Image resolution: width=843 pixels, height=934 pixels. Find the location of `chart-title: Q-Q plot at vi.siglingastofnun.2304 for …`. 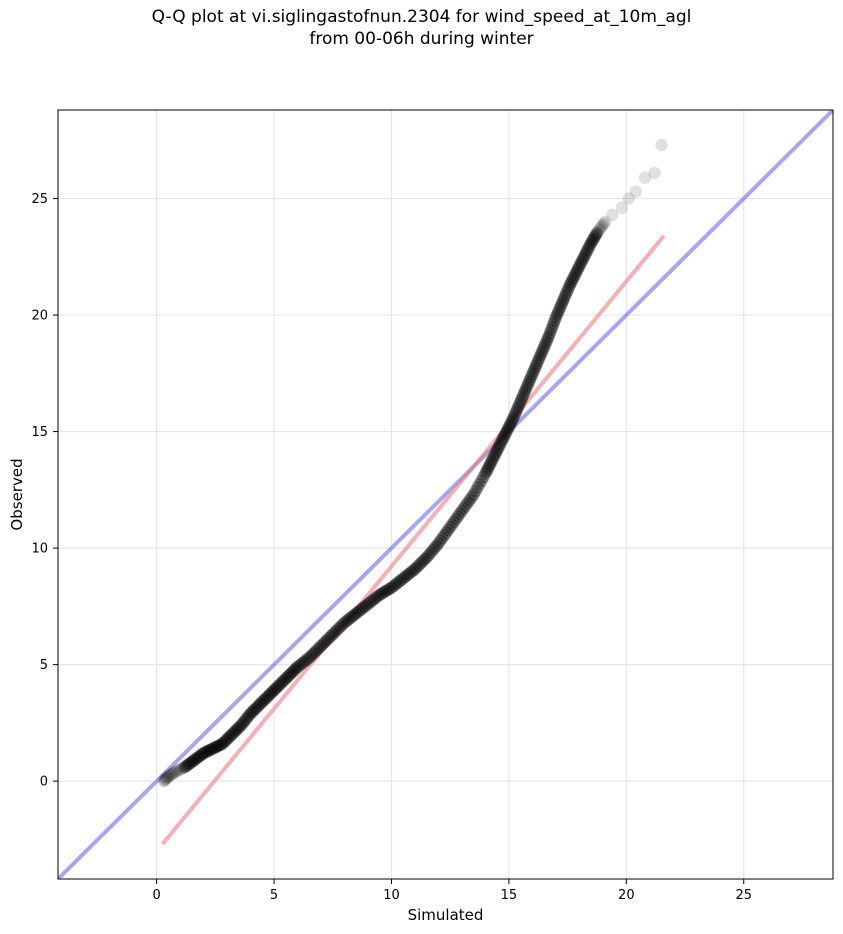

chart-title: Q-Q plot at vi.siglingastofnun.2304 for … is located at coordinates (421, 28).